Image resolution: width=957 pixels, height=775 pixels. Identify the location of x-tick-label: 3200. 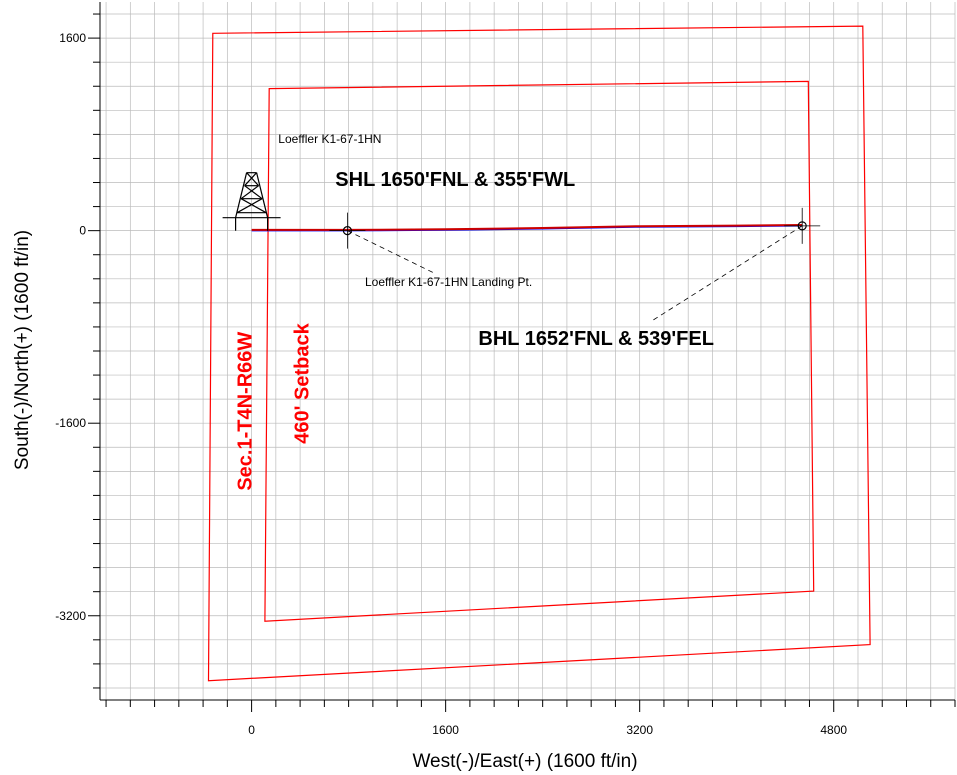
(639, 730).